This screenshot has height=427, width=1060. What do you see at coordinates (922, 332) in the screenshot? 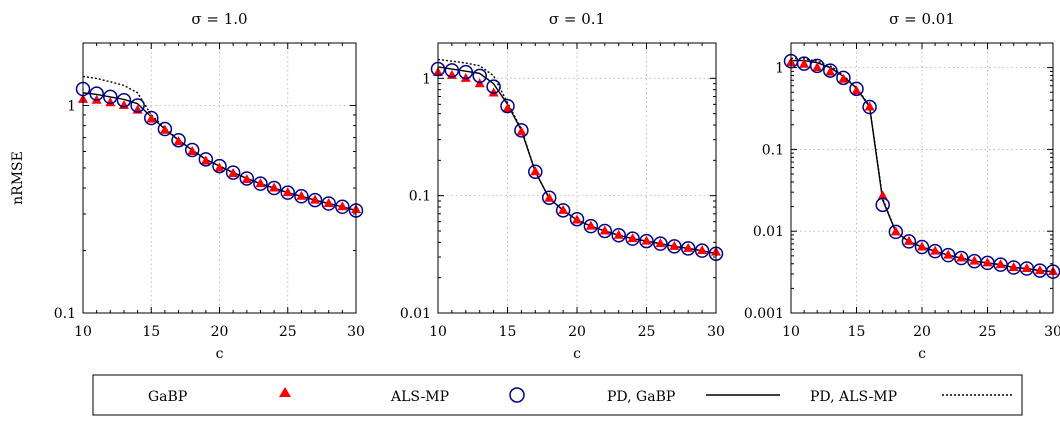
I see `x-tick-label: 20` at bounding box center [922, 332].